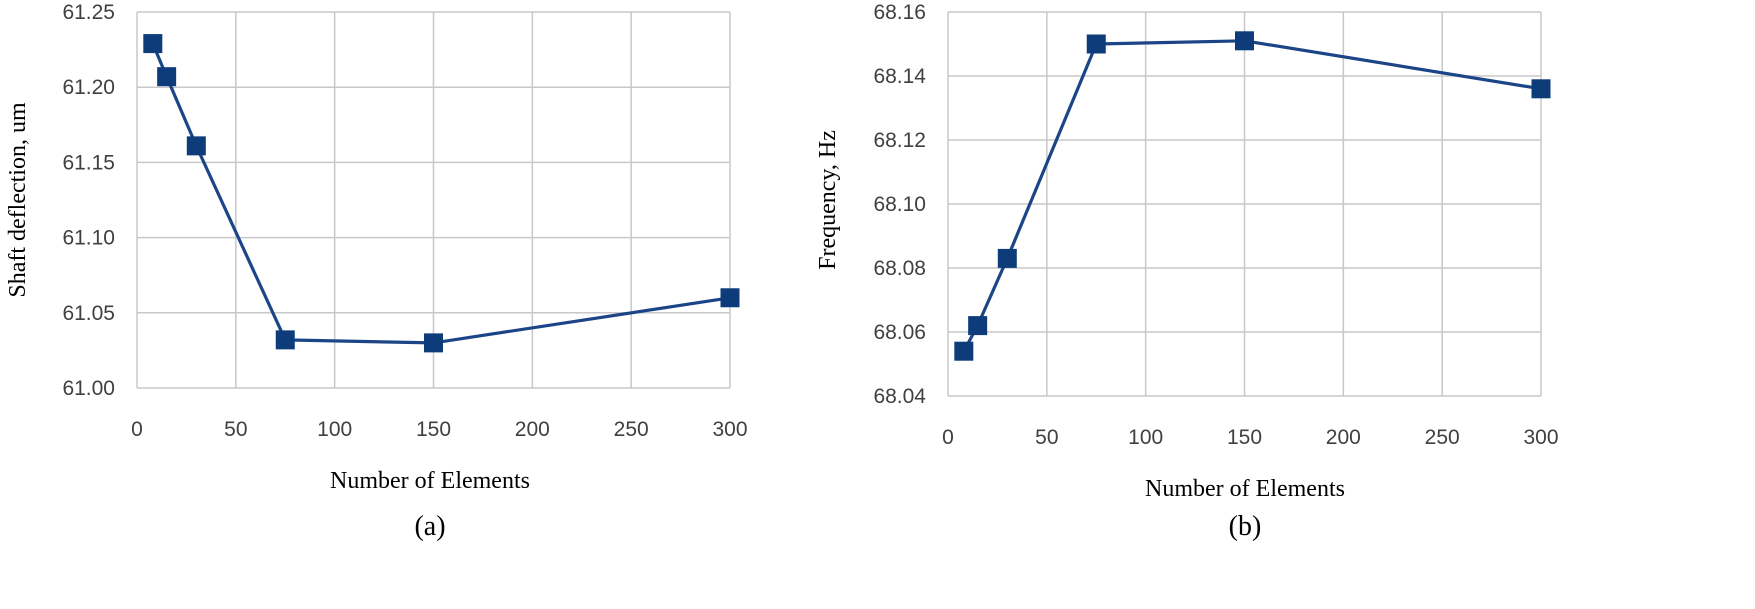 Image resolution: width=1755 pixels, height=609 pixels. What do you see at coordinates (1244, 437) in the screenshot?
I see `chart-b-xtick-label: 150` at bounding box center [1244, 437].